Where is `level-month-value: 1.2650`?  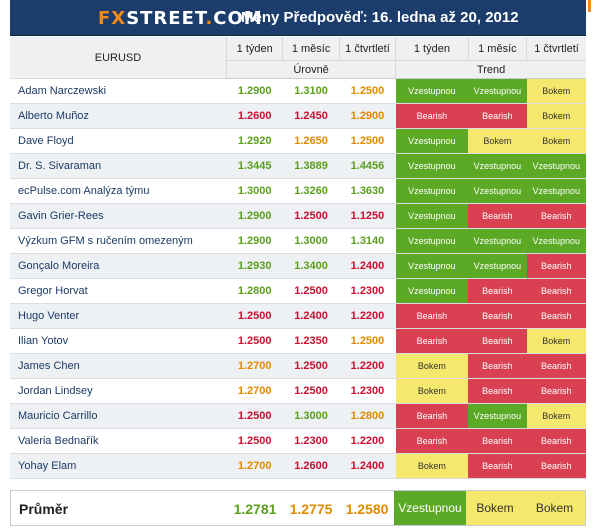
level-month-value: 1.2650 is located at coordinates (311, 141).